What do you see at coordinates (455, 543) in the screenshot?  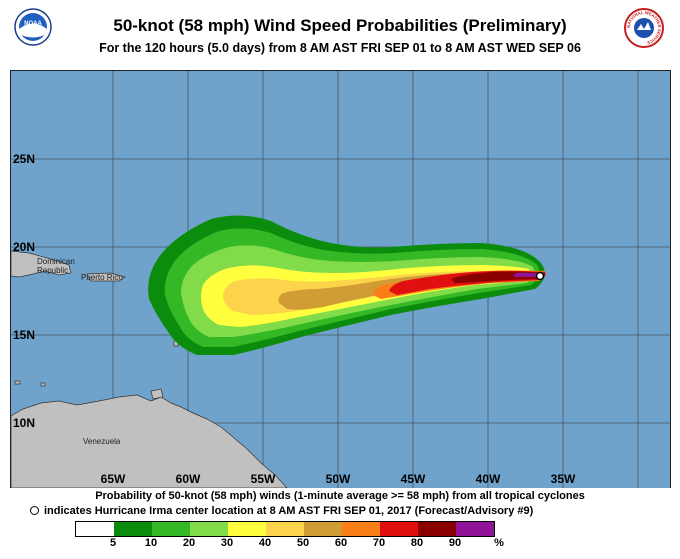 I see `legend-label-9: 90` at bounding box center [455, 543].